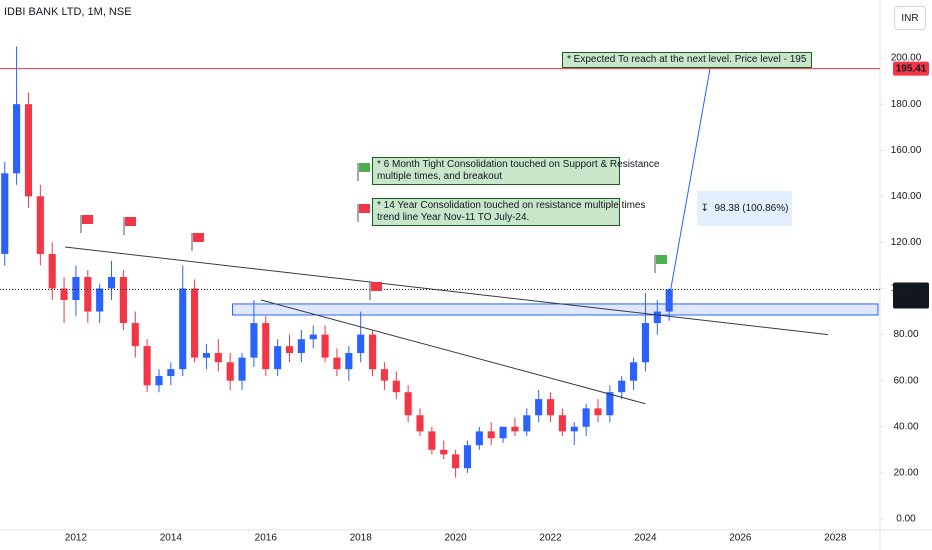 This screenshot has width=932, height=550. What do you see at coordinates (905, 334) in the screenshot?
I see `y-tick-label: 80.00` at bounding box center [905, 334].